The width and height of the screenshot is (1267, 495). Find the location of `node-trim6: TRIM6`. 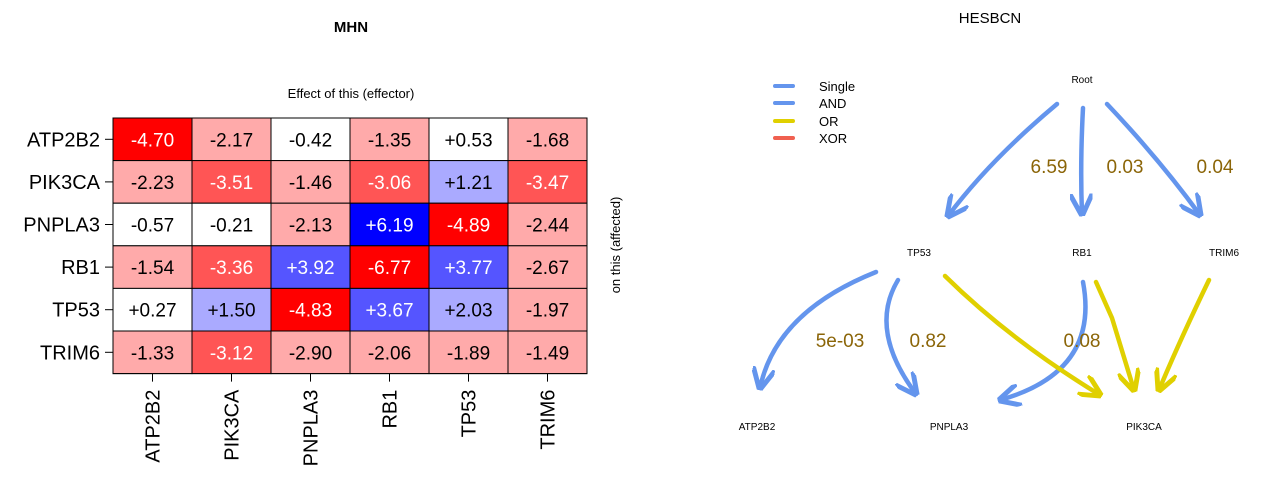

node-trim6: TRIM6 is located at coordinates (1224, 253).